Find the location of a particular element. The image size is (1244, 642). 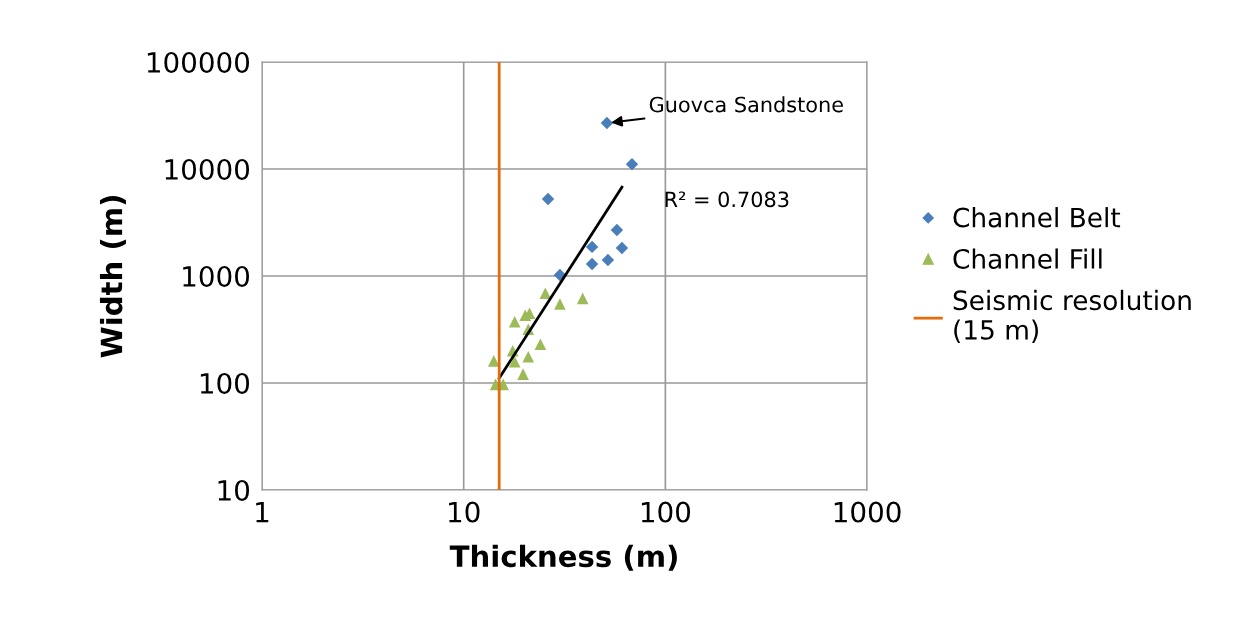

annotation: Guovca Sandstone is located at coordinates (746, 104).